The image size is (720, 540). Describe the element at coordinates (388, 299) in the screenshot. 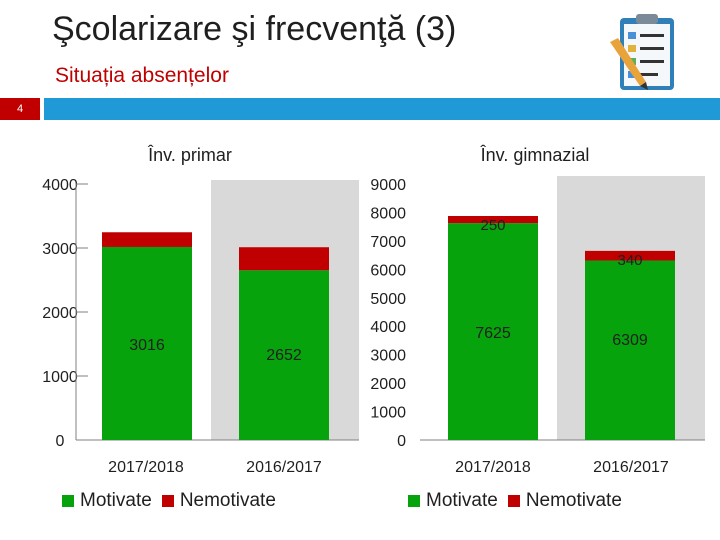

I see `y-tick-label: 5000` at that location.